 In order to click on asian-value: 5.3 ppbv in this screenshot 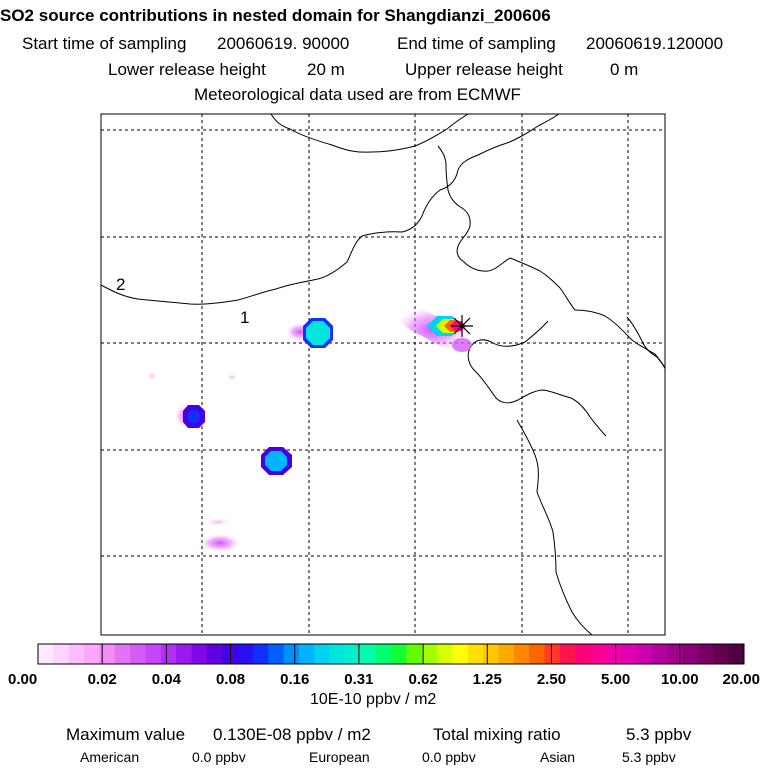, I will do `click(649, 757)`.